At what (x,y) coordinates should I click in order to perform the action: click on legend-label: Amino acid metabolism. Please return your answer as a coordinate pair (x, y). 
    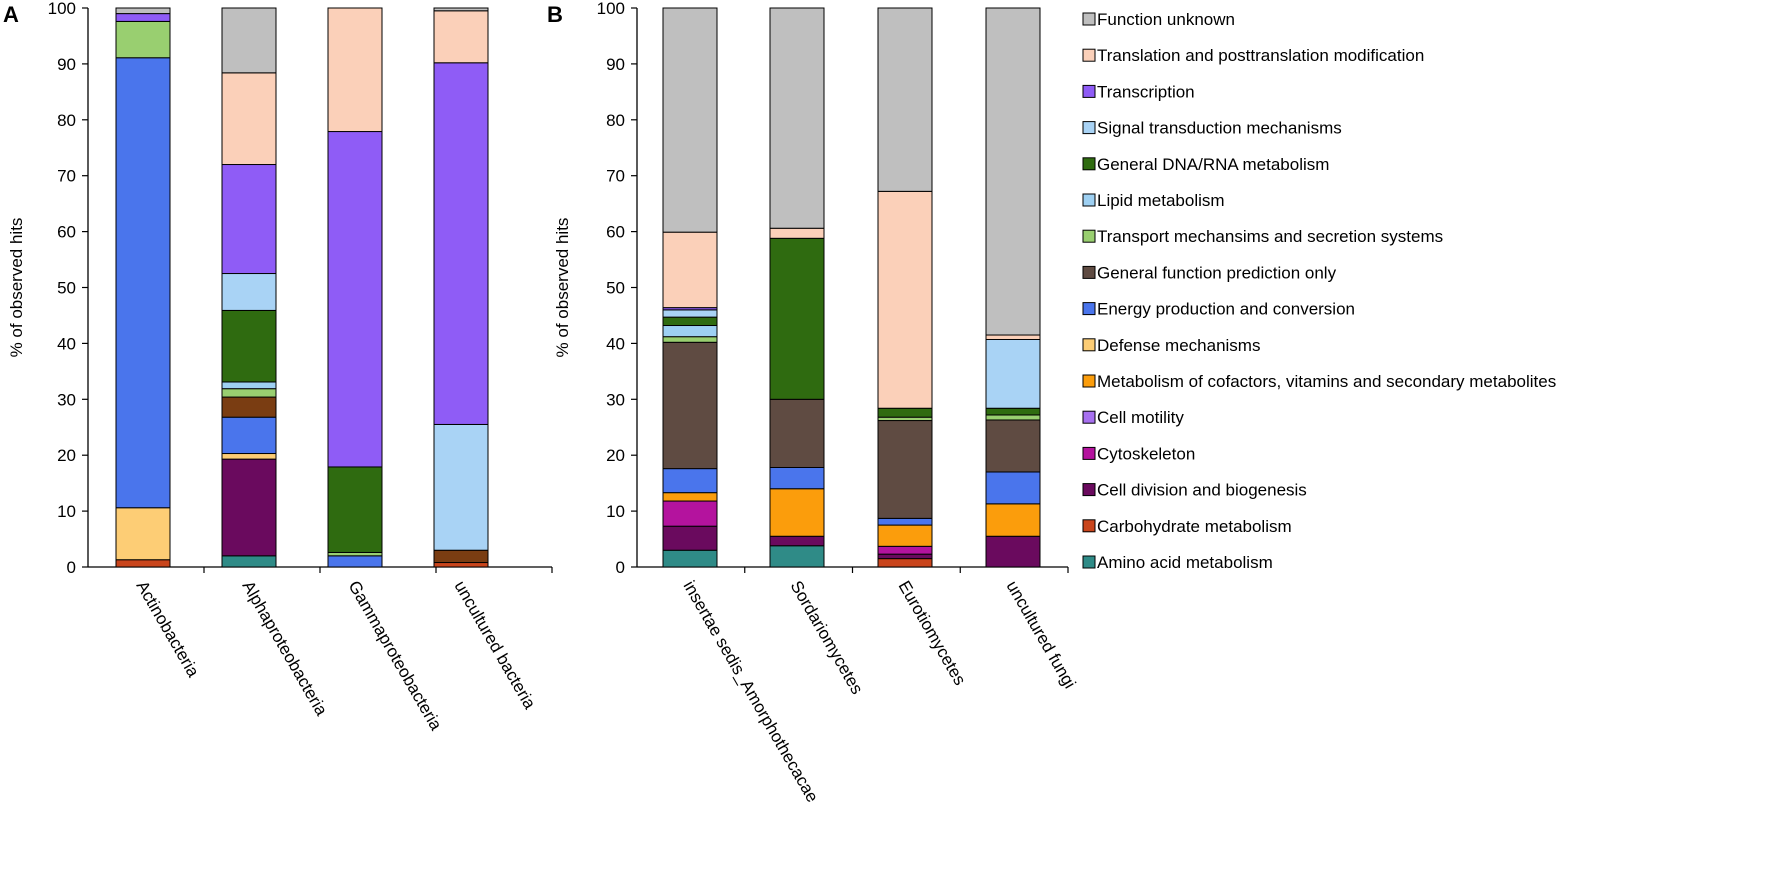
    Looking at the image, I should click on (1185, 562).